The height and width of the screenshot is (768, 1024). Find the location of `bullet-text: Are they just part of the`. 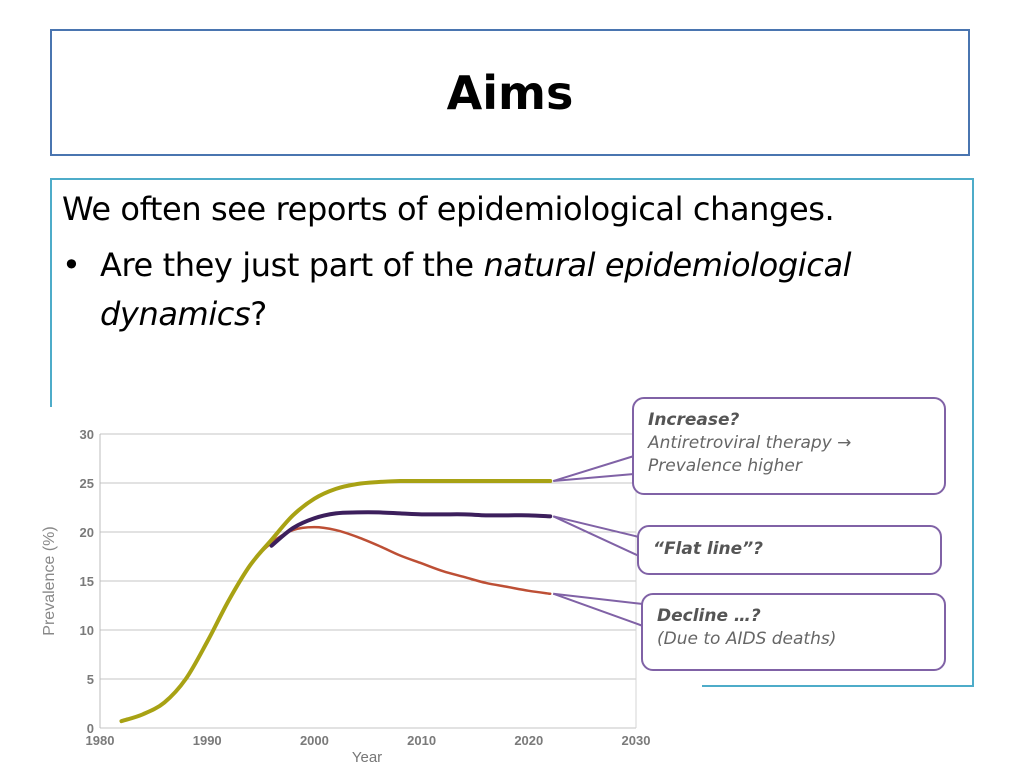

bullet-text: Are they just part of the is located at coordinates (292, 265).